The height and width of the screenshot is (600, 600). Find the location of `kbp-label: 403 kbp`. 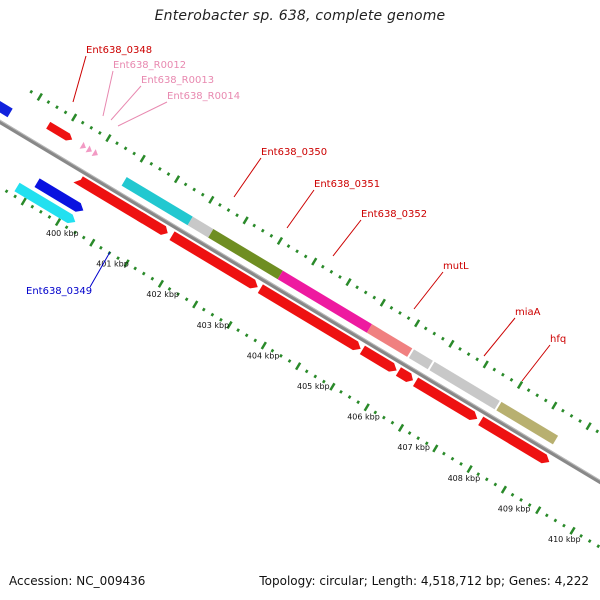

kbp-label: 403 kbp is located at coordinates (213, 325).